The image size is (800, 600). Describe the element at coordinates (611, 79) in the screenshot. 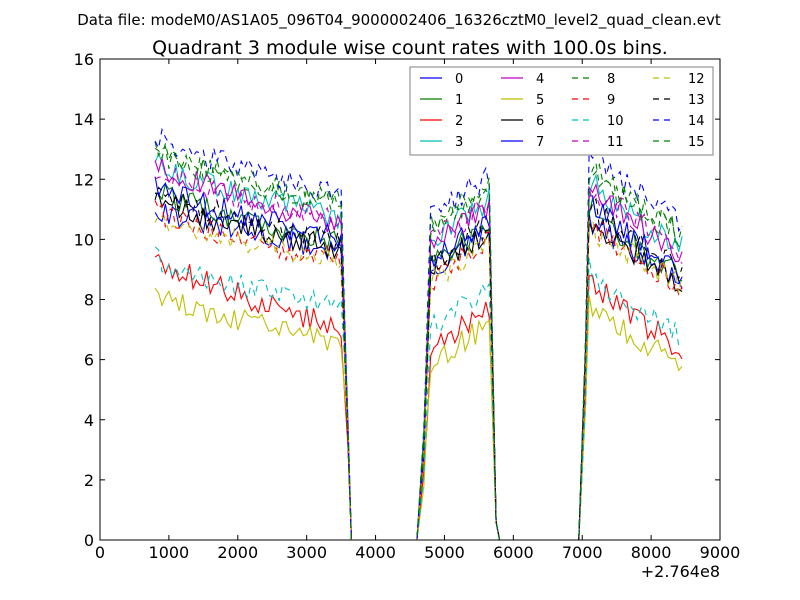

I see `legend-label-8: 8` at that location.